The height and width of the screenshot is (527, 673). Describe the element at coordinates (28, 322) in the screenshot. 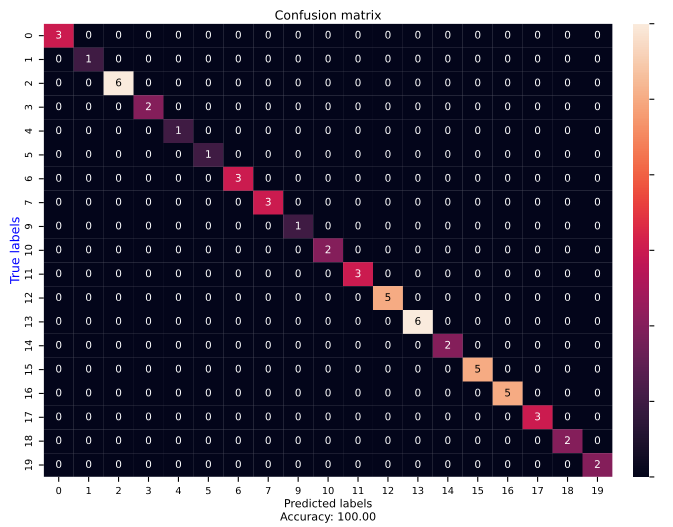

I see `y-tick-label: 13` at that location.